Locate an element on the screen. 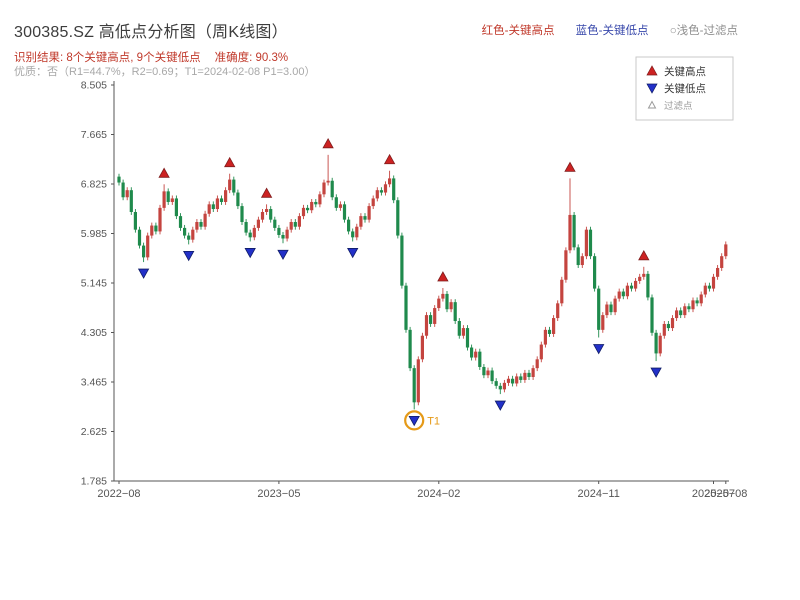 Image resolution: width=800 pixels, height=600 pixels. y-axis-tick-label: 8.505 is located at coordinates (94, 86).